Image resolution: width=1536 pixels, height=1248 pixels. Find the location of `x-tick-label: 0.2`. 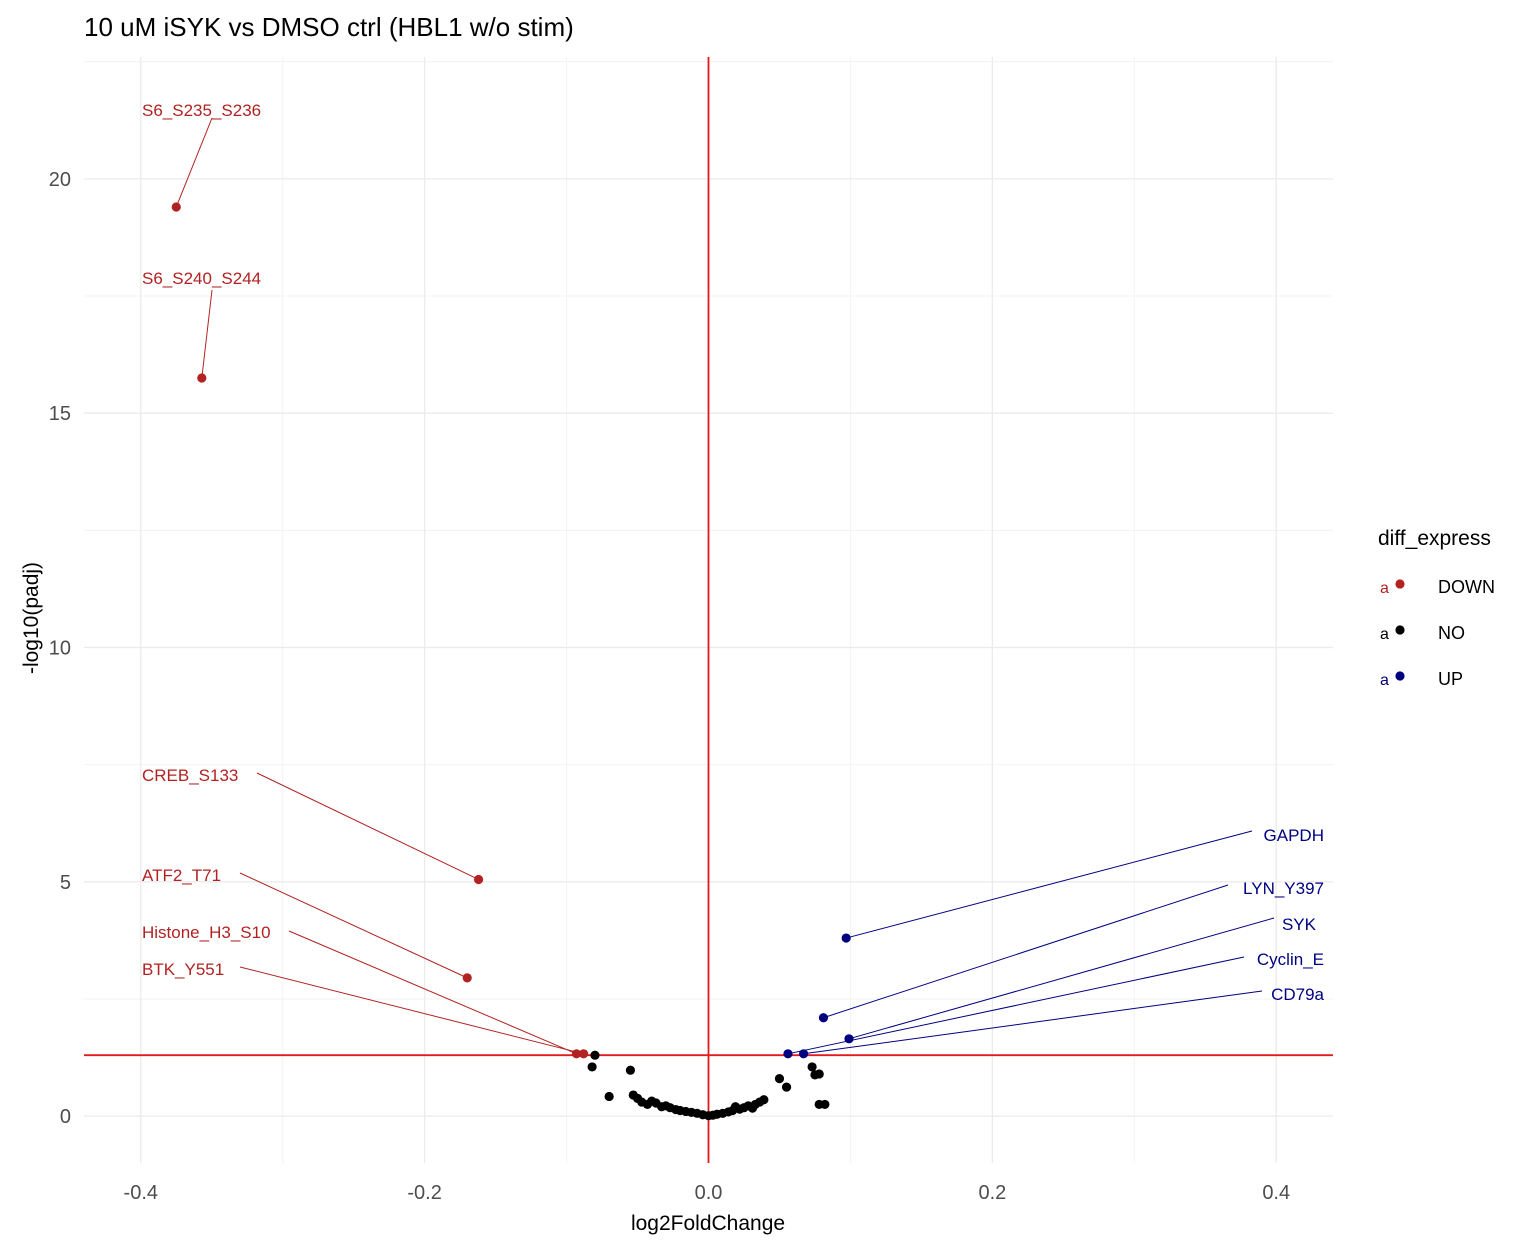

x-tick-label: 0.2 is located at coordinates (992, 1193).